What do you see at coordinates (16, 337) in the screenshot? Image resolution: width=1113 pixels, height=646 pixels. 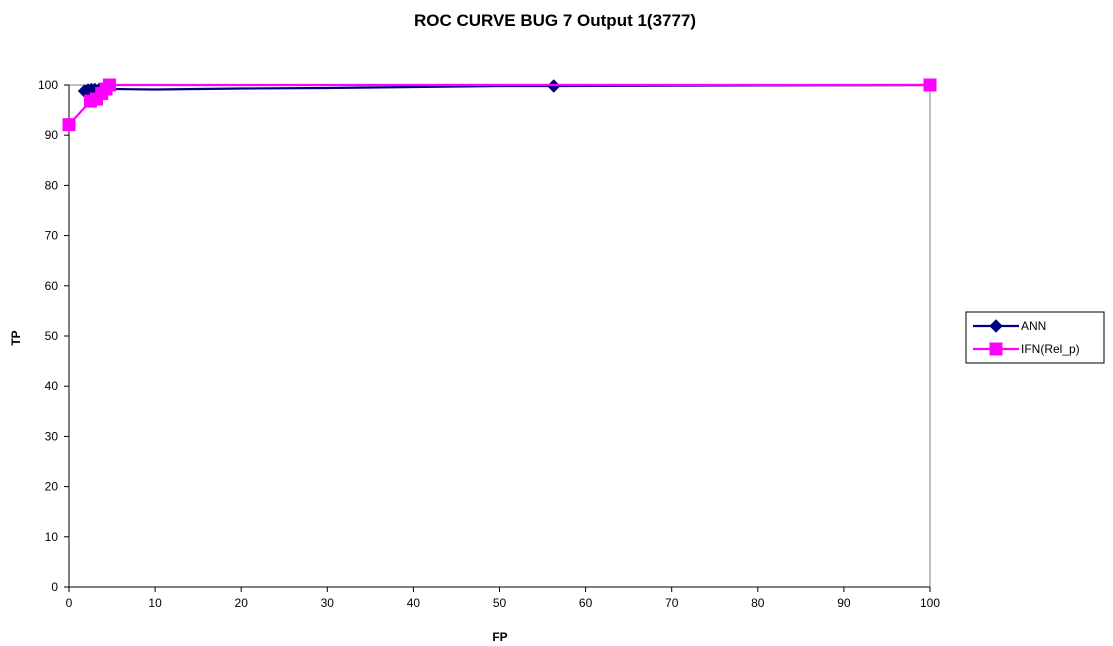 I see `y-axis-title: TP` at bounding box center [16, 337].